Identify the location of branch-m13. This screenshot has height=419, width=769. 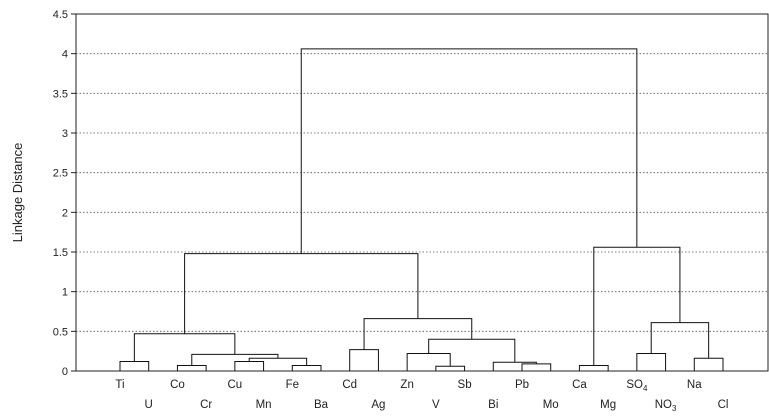
(472, 350).